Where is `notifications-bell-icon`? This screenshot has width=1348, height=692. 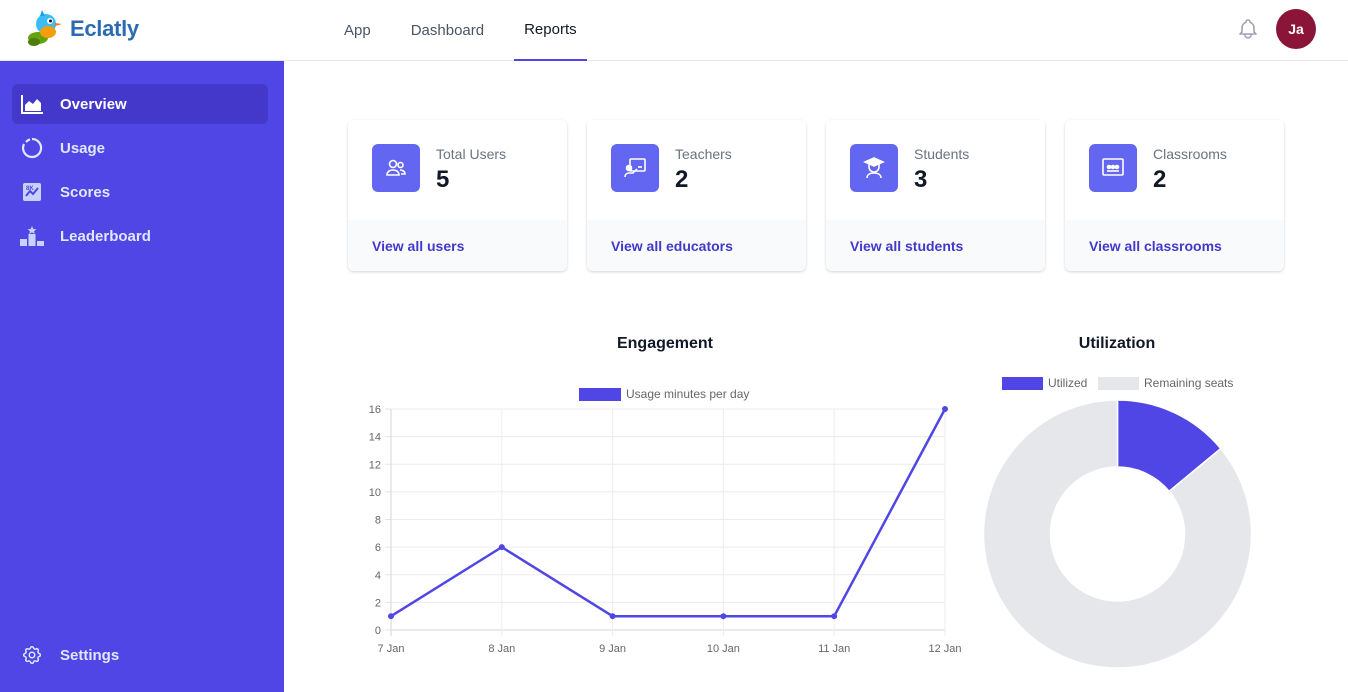 notifications-bell-icon is located at coordinates (1248, 29).